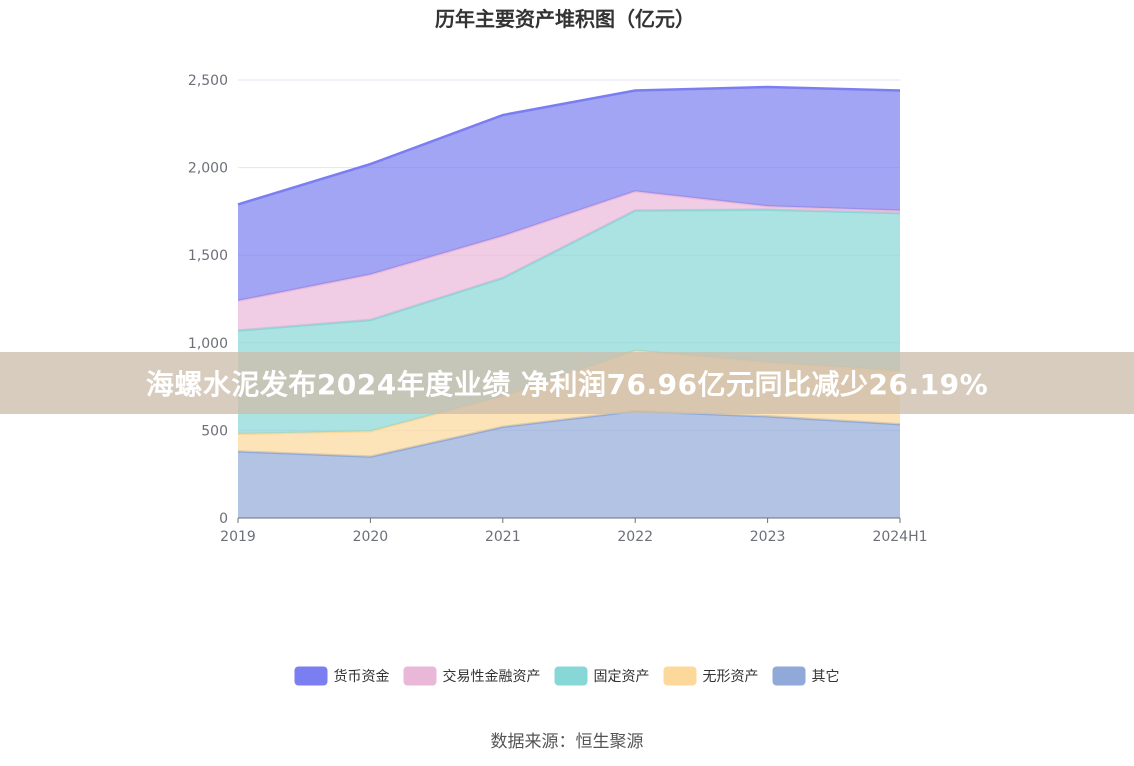 The image size is (1134, 766). I want to click on y-tick-label: 1,500, so click(208, 256).